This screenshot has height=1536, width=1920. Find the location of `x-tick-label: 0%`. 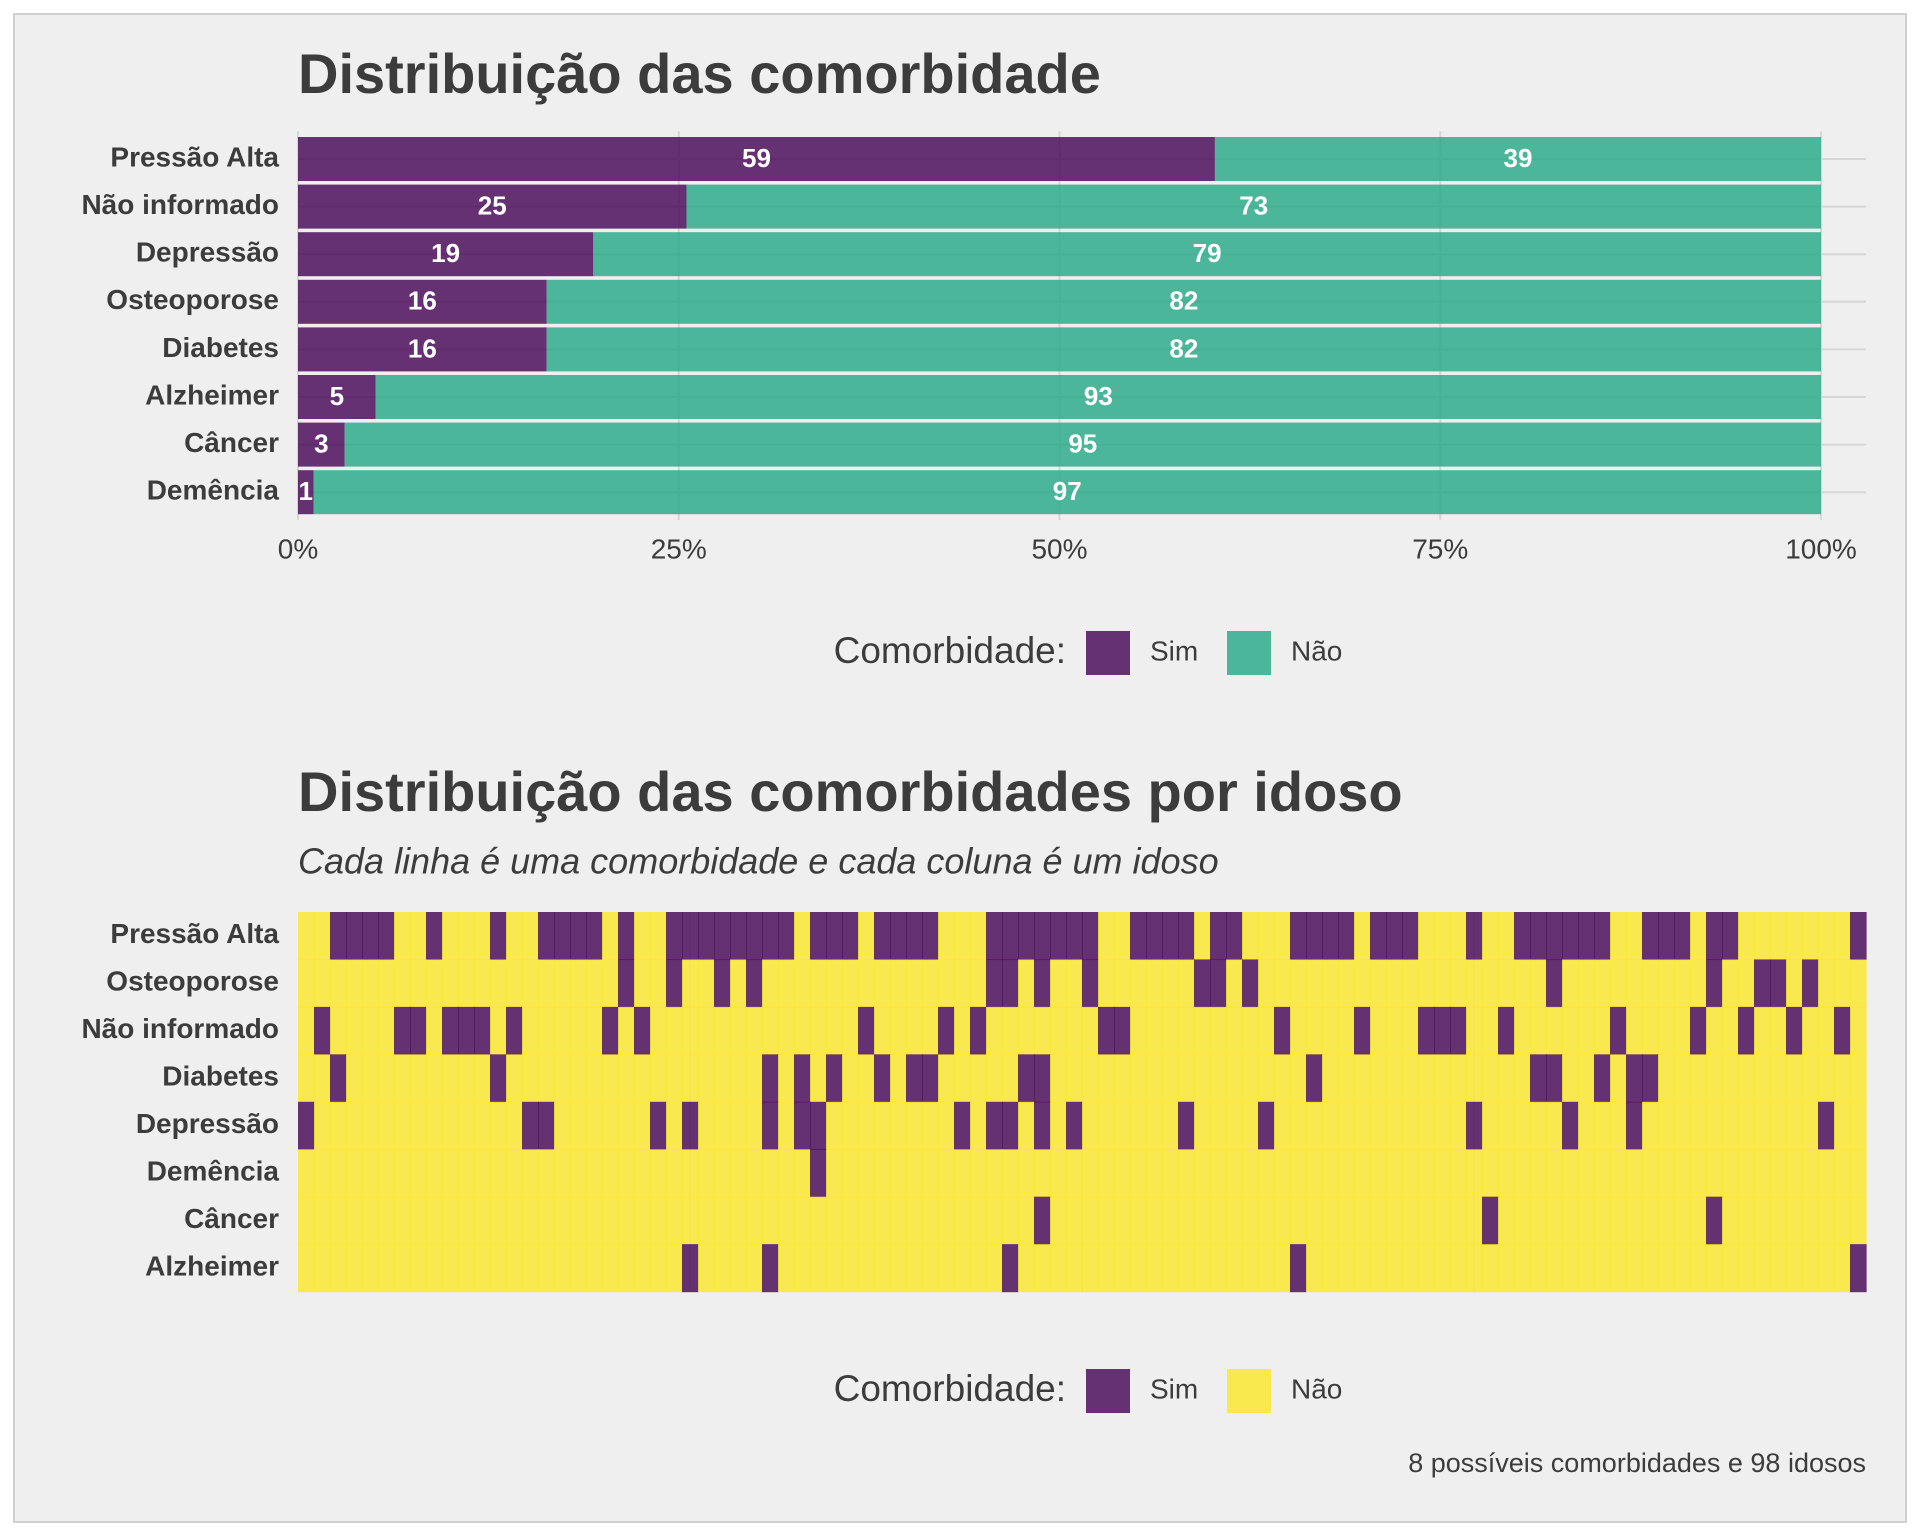

x-tick-label: 0% is located at coordinates (298, 548).